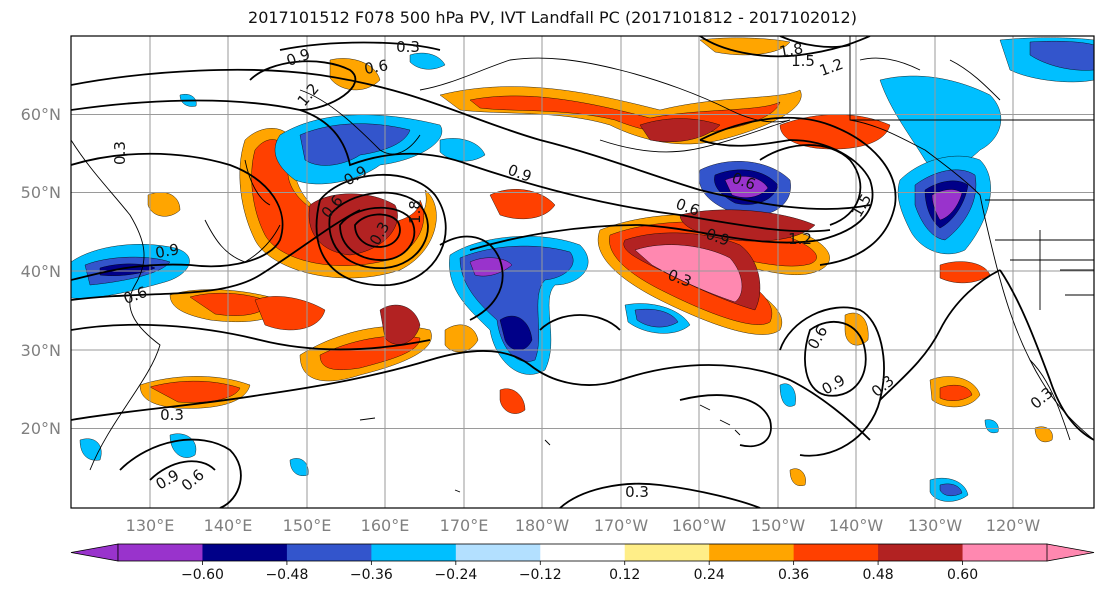 Image resolution: width=1105 pixels, height=601 pixels. What do you see at coordinates (228, 525) in the screenshot?
I see `lon-label: 140°E` at bounding box center [228, 525].